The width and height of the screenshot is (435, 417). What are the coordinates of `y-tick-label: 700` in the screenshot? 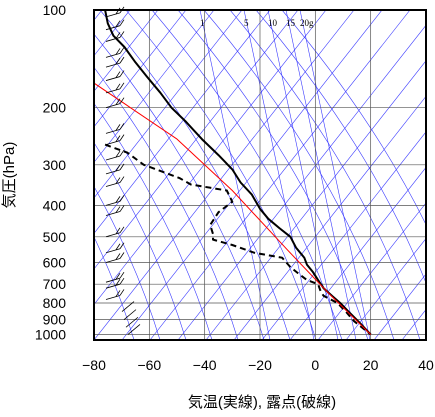 It's located at (55, 284).